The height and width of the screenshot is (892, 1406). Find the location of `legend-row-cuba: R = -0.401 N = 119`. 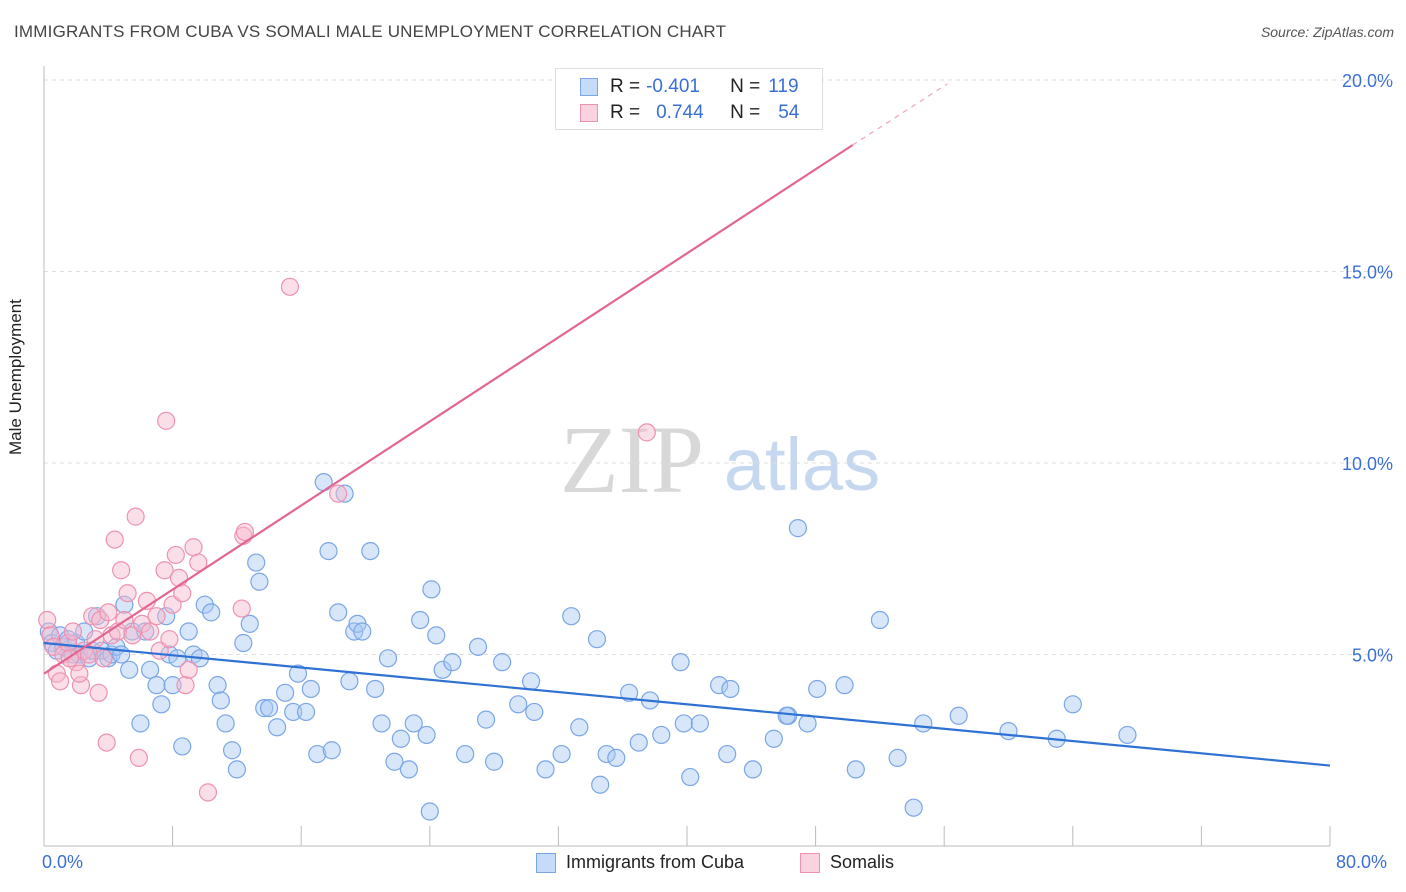

legend-row-cuba: R = -0.401 N = 119 is located at coordinates (689, 87).